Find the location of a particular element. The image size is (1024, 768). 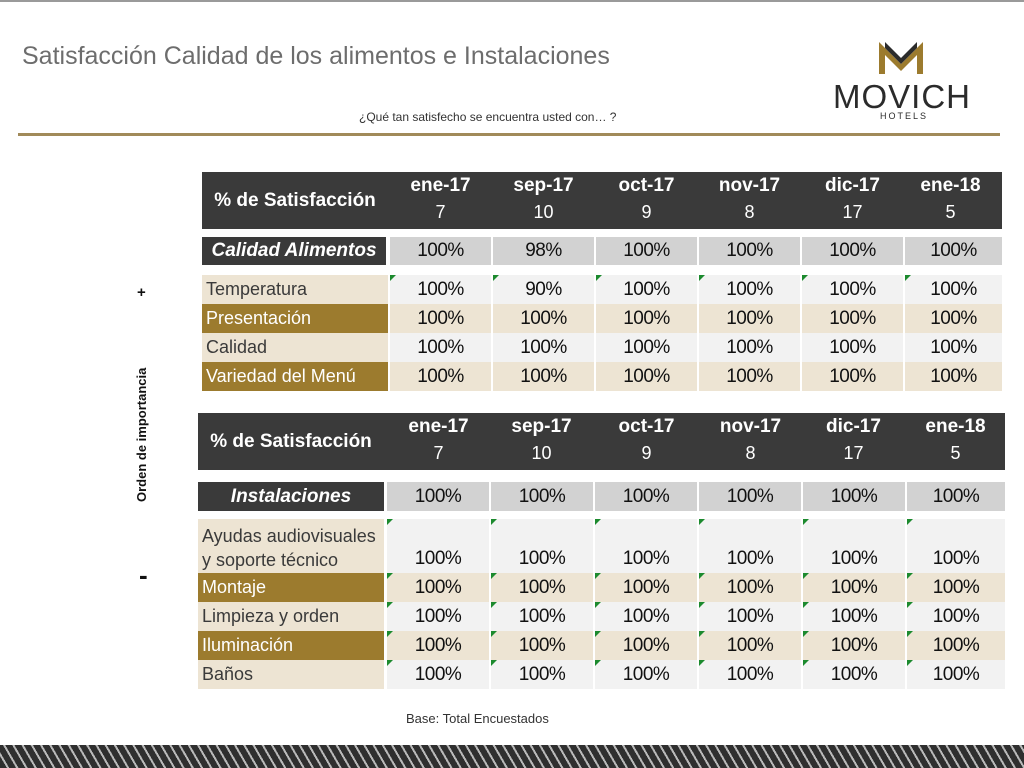

table1-period: ene-17 7 is located at coordinates (440, 197).